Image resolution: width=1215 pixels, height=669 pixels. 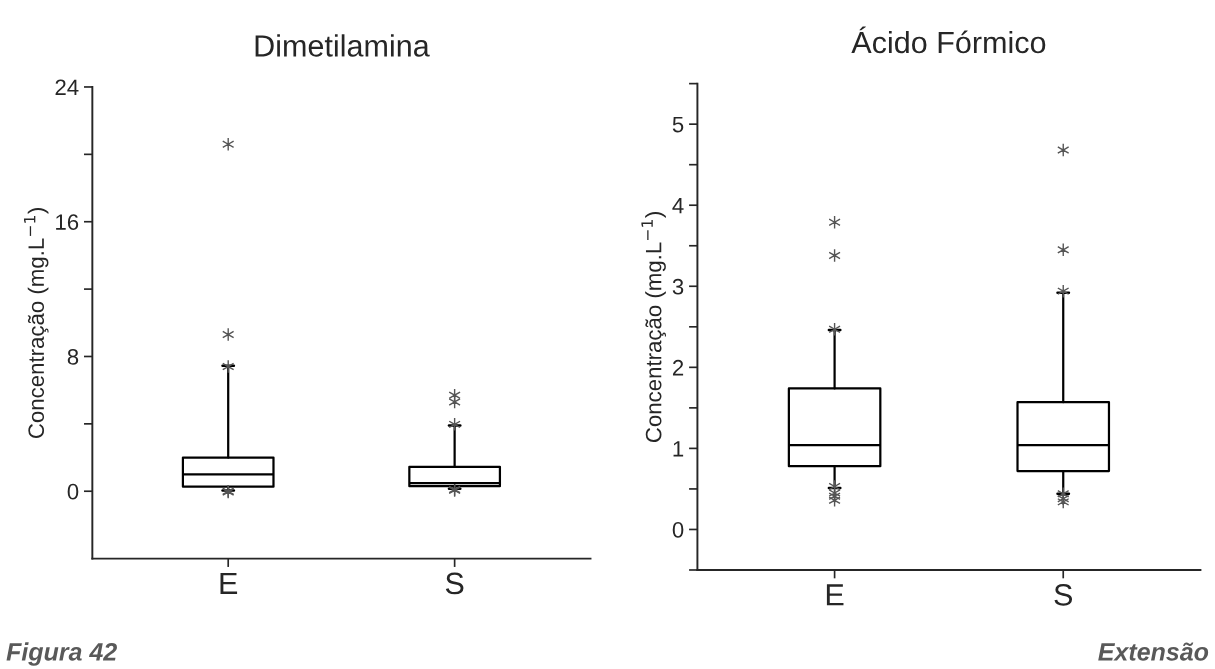 I want to click on y-tick-label: 24, so click(x=67, y=87).